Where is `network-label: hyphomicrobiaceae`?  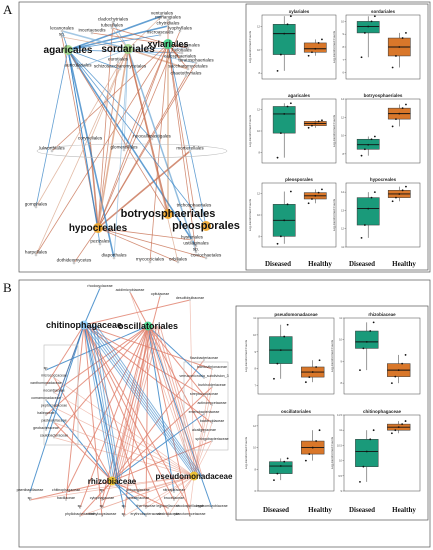 network-label: hyphomicrobiaceae is located at coordinates (211, 506).